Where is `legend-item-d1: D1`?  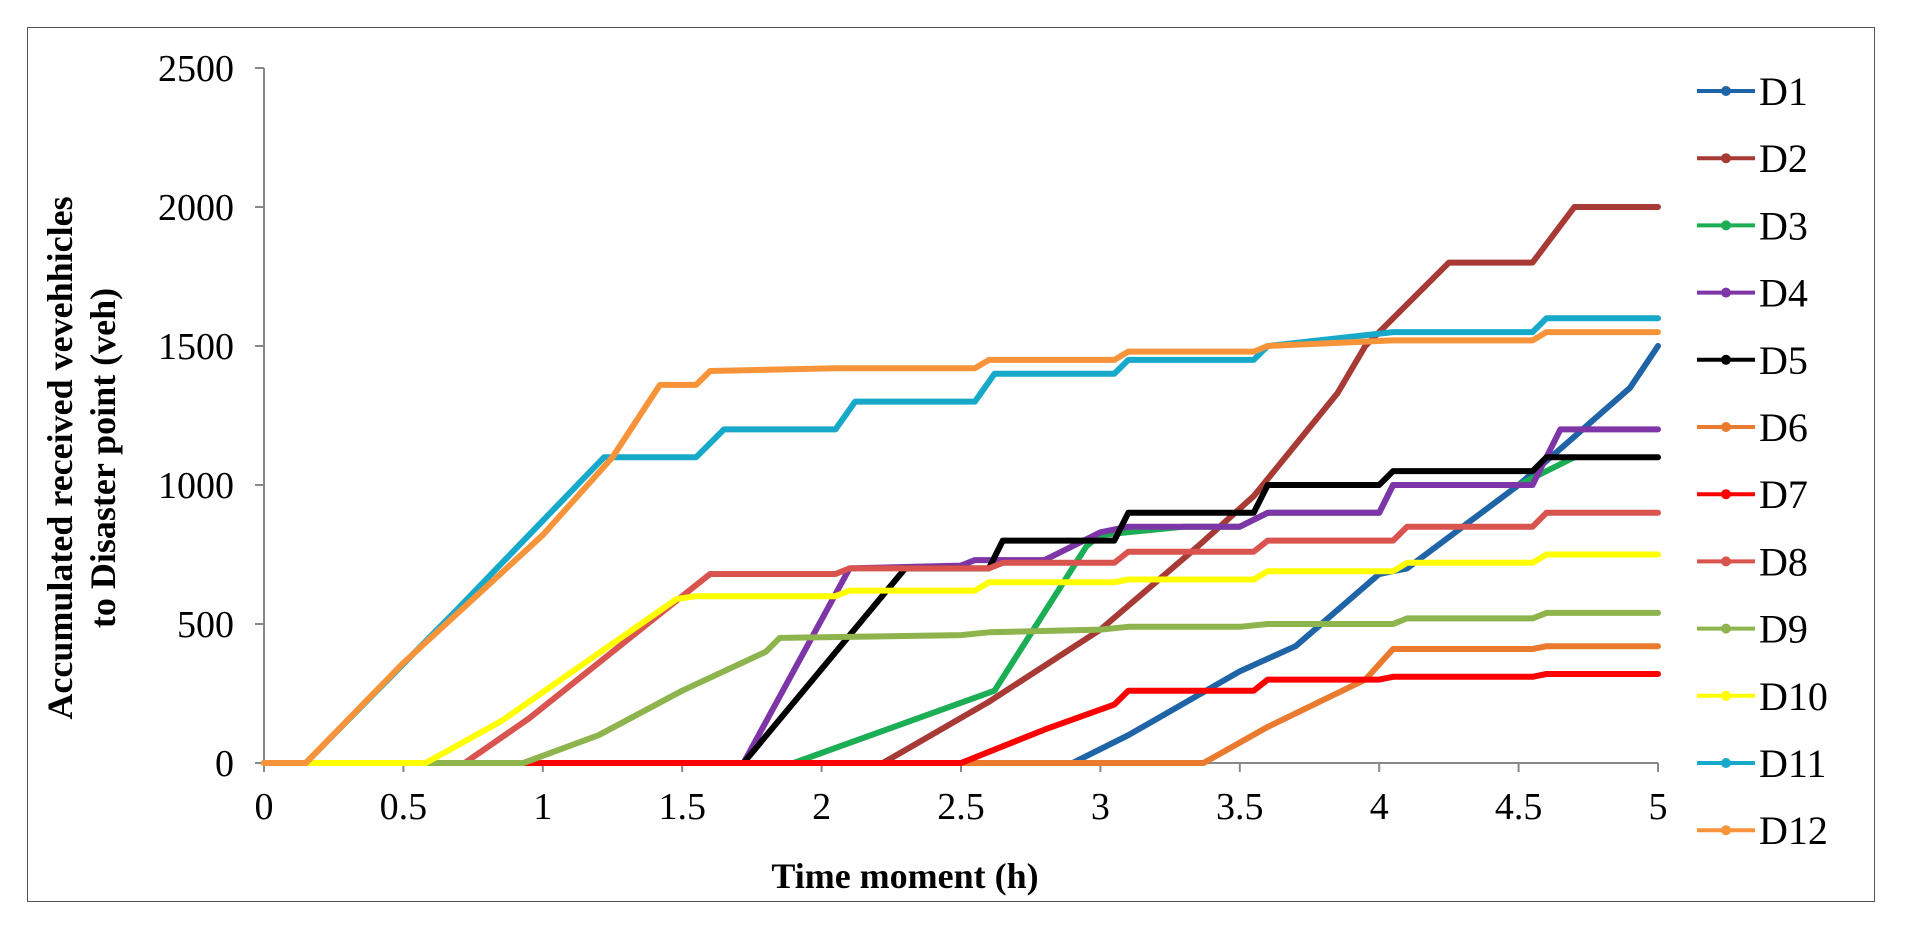
legend-item-d1: D1 is located at coordinates (1752, 91).